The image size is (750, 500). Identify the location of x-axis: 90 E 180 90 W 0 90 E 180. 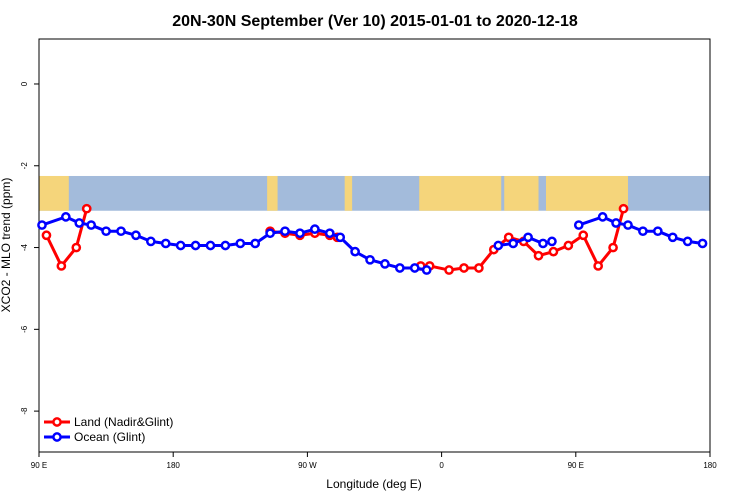
(374, 461).